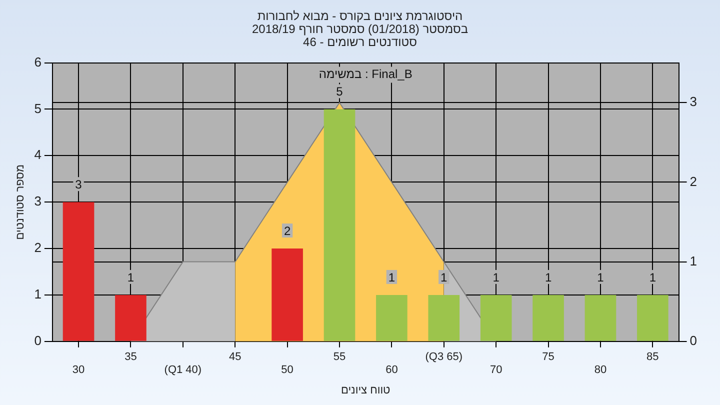 This screenshot has height=405, width=720. Describe the element at coordinates (694, 340) in the screenshot. I see `y2-tick-label: 0` at that location.